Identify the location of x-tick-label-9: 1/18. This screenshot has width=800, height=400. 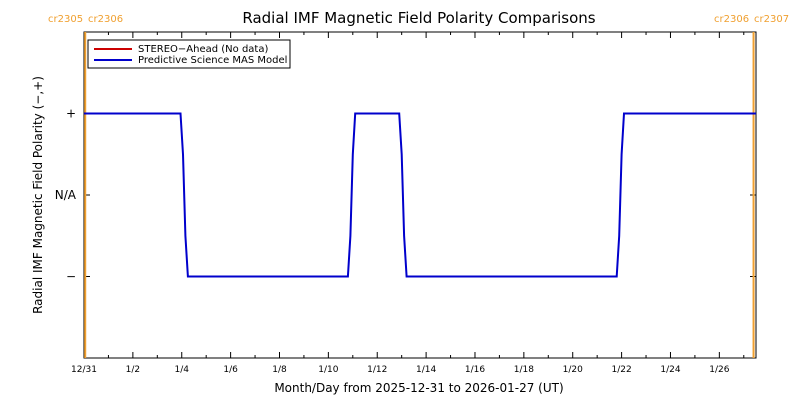
(524, 370).